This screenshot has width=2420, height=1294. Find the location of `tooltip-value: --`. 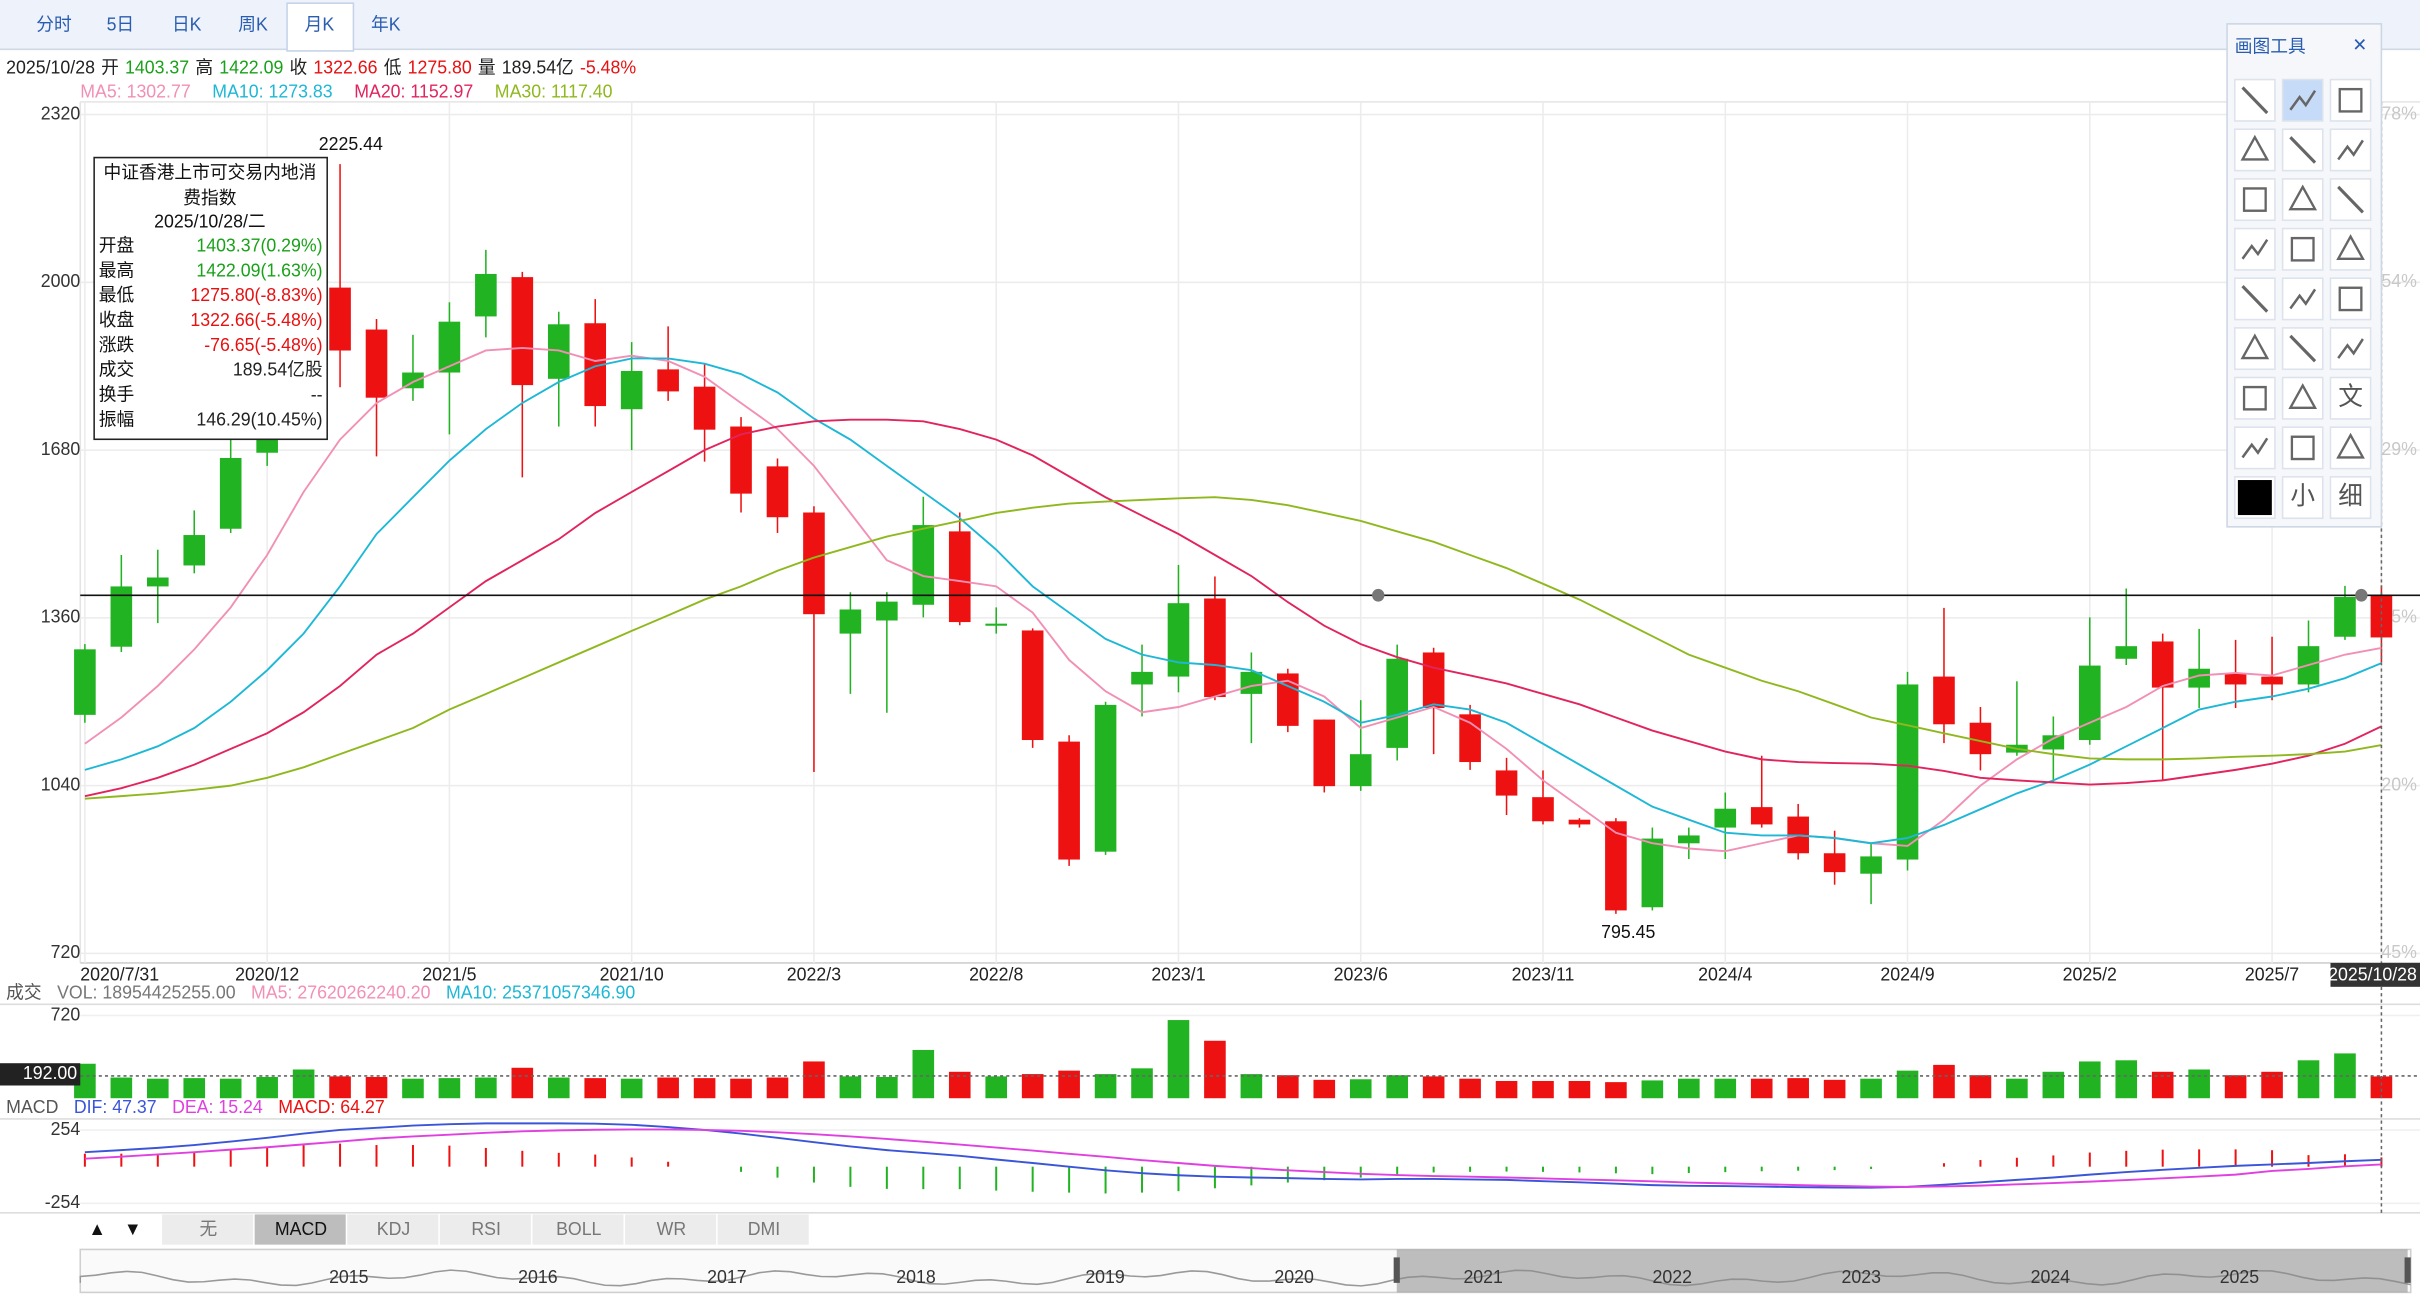

tooltip-value: -- is located at coordinates (317, 394).